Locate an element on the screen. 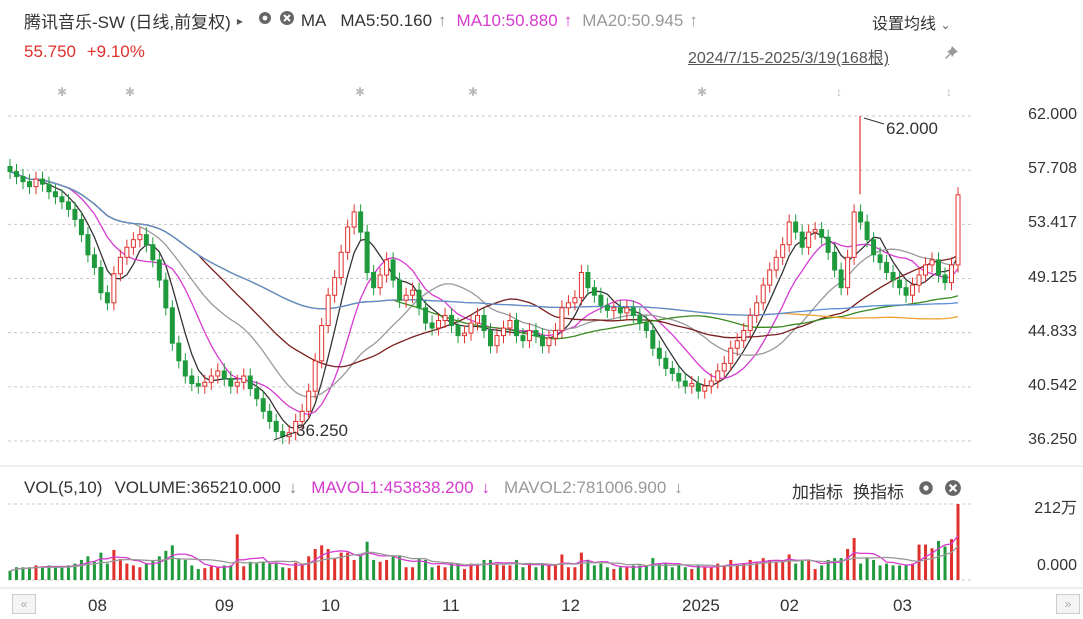  gear-icon is located at coordinates (265, 20).